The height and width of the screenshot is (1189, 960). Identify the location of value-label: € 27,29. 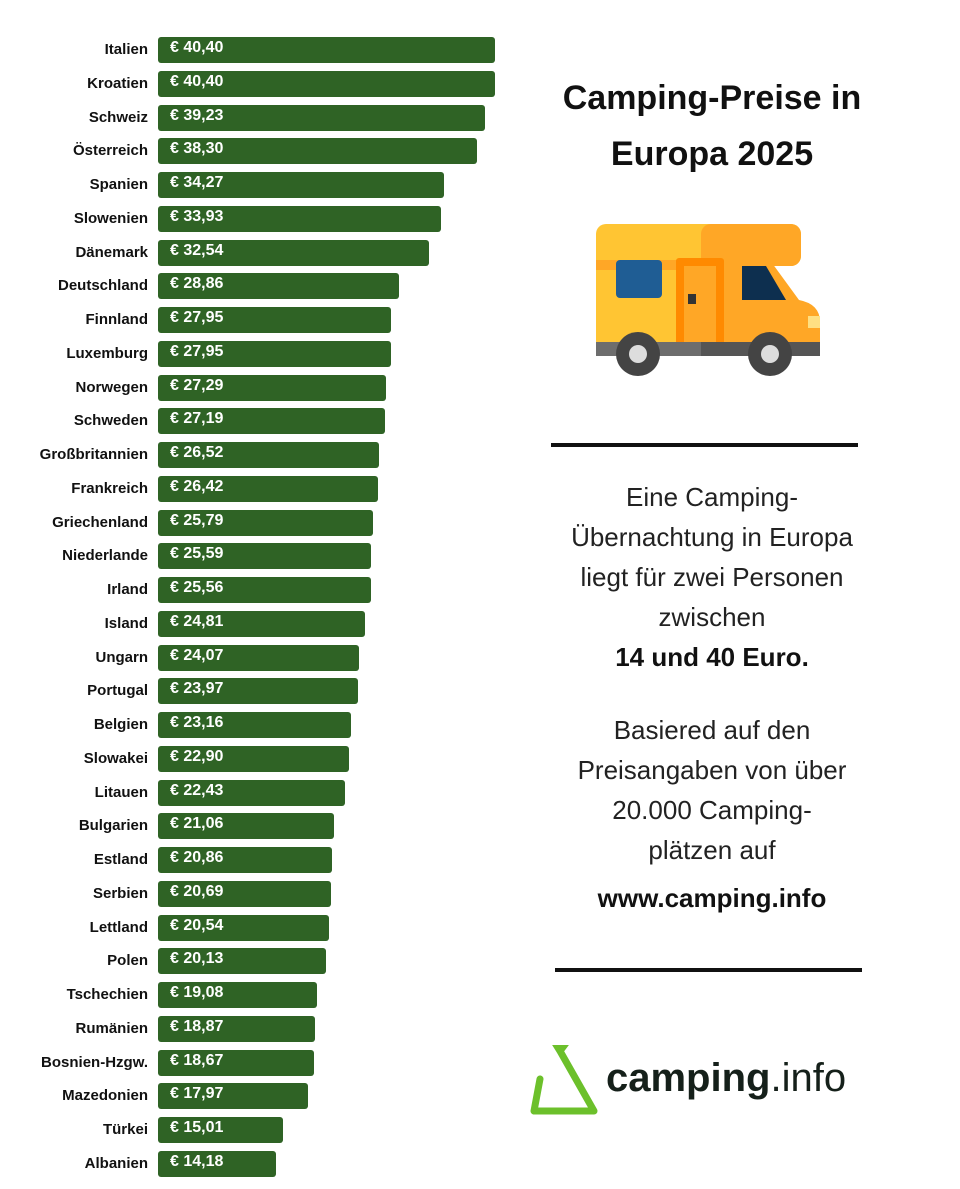
(197, 385).